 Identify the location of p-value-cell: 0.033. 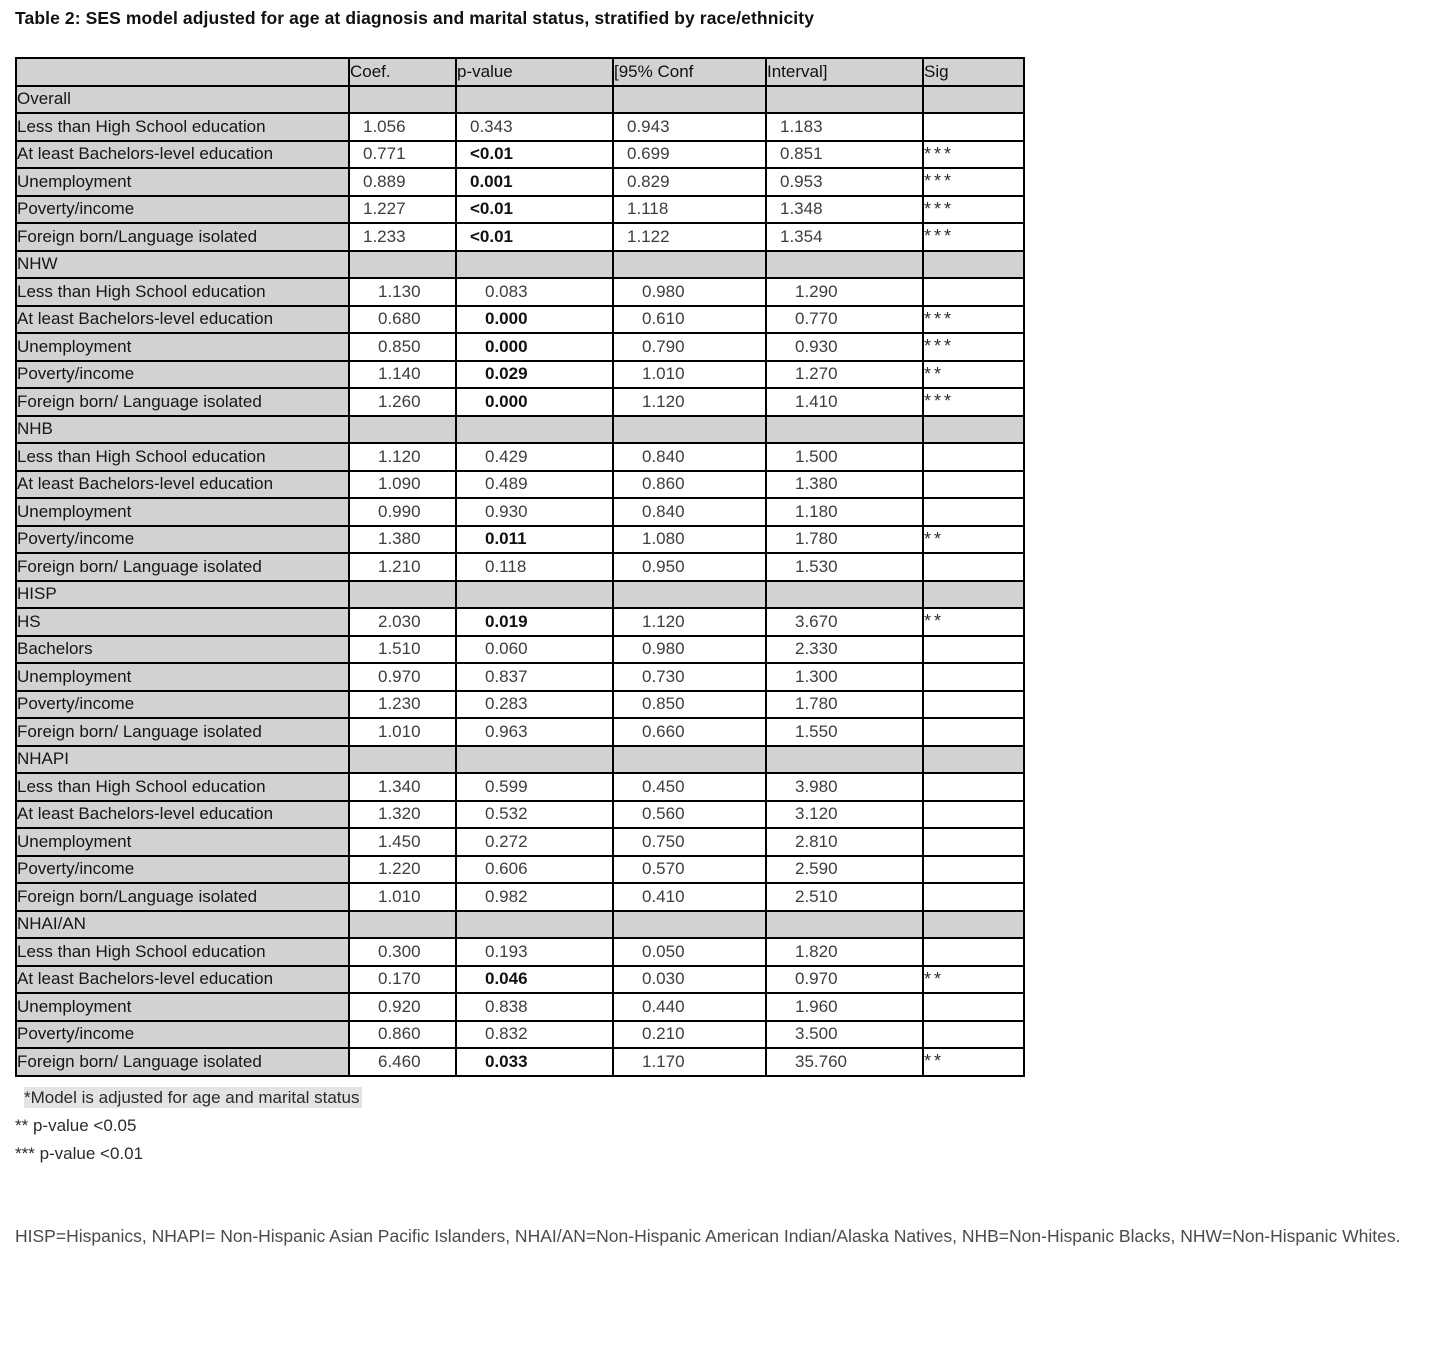
(534, 1062).